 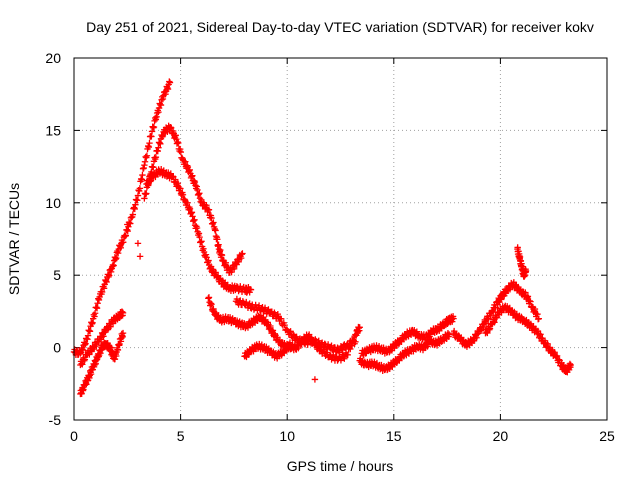 I want to click on x-tick-label: 20, so click(x=501, y=436).